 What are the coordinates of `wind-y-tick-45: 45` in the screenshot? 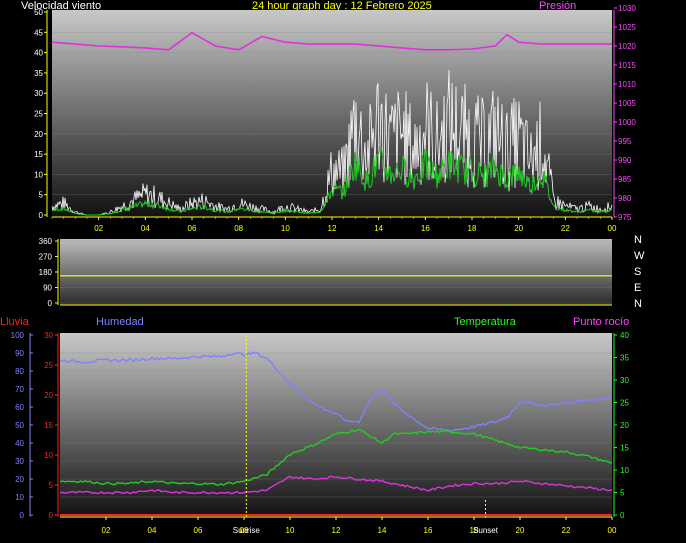 It's located at (38, 32).